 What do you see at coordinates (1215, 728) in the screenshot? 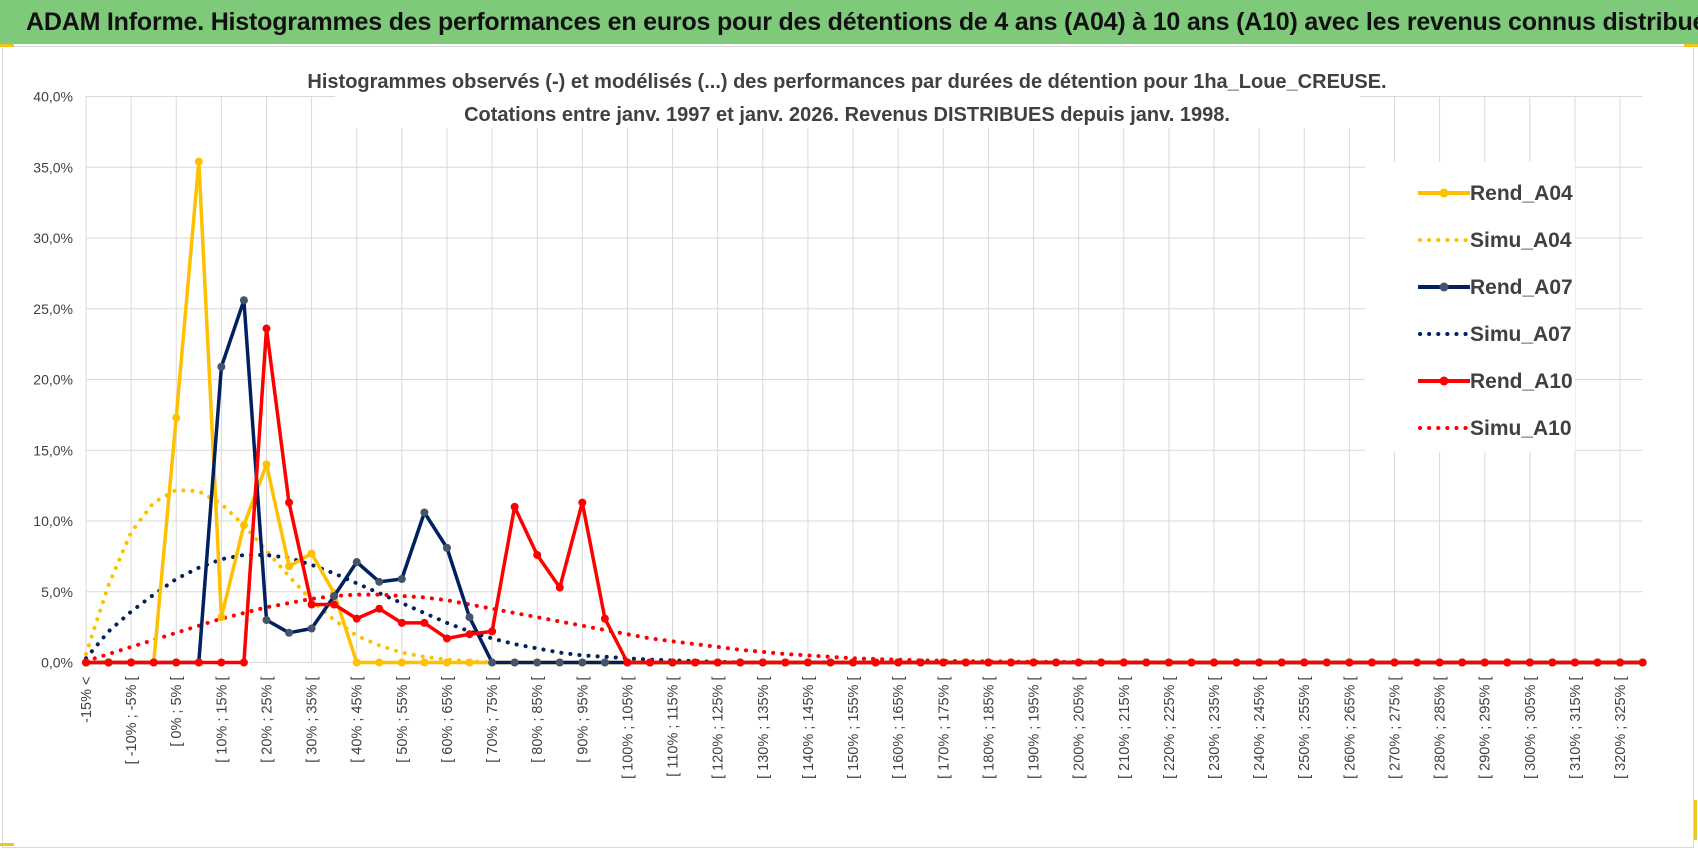
I see `x-tick-label: [ 230% ; 235% [` at bounding box center [1215, 728].